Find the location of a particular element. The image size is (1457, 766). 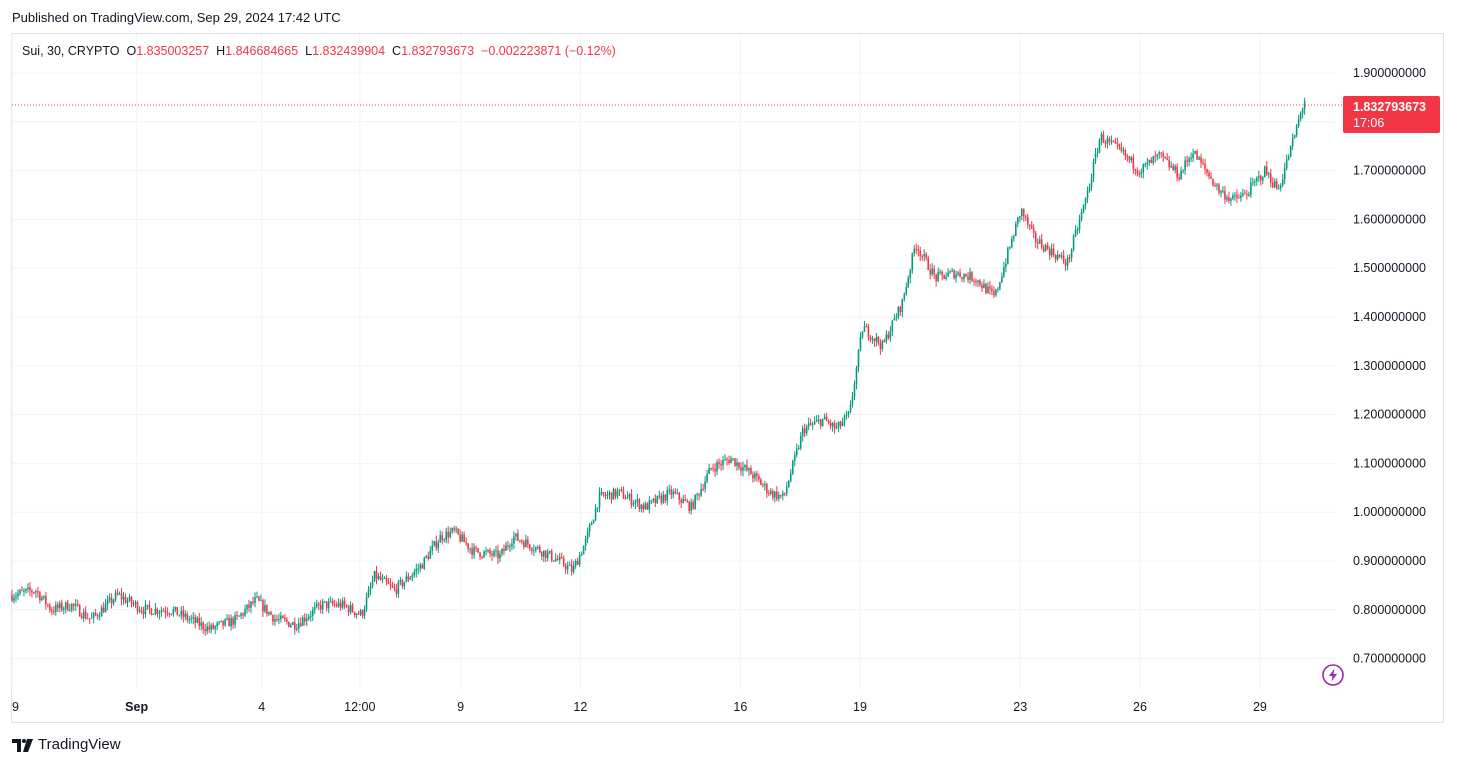

y-tick-label: 1.200000000 is located at coordinates (1389, 415).